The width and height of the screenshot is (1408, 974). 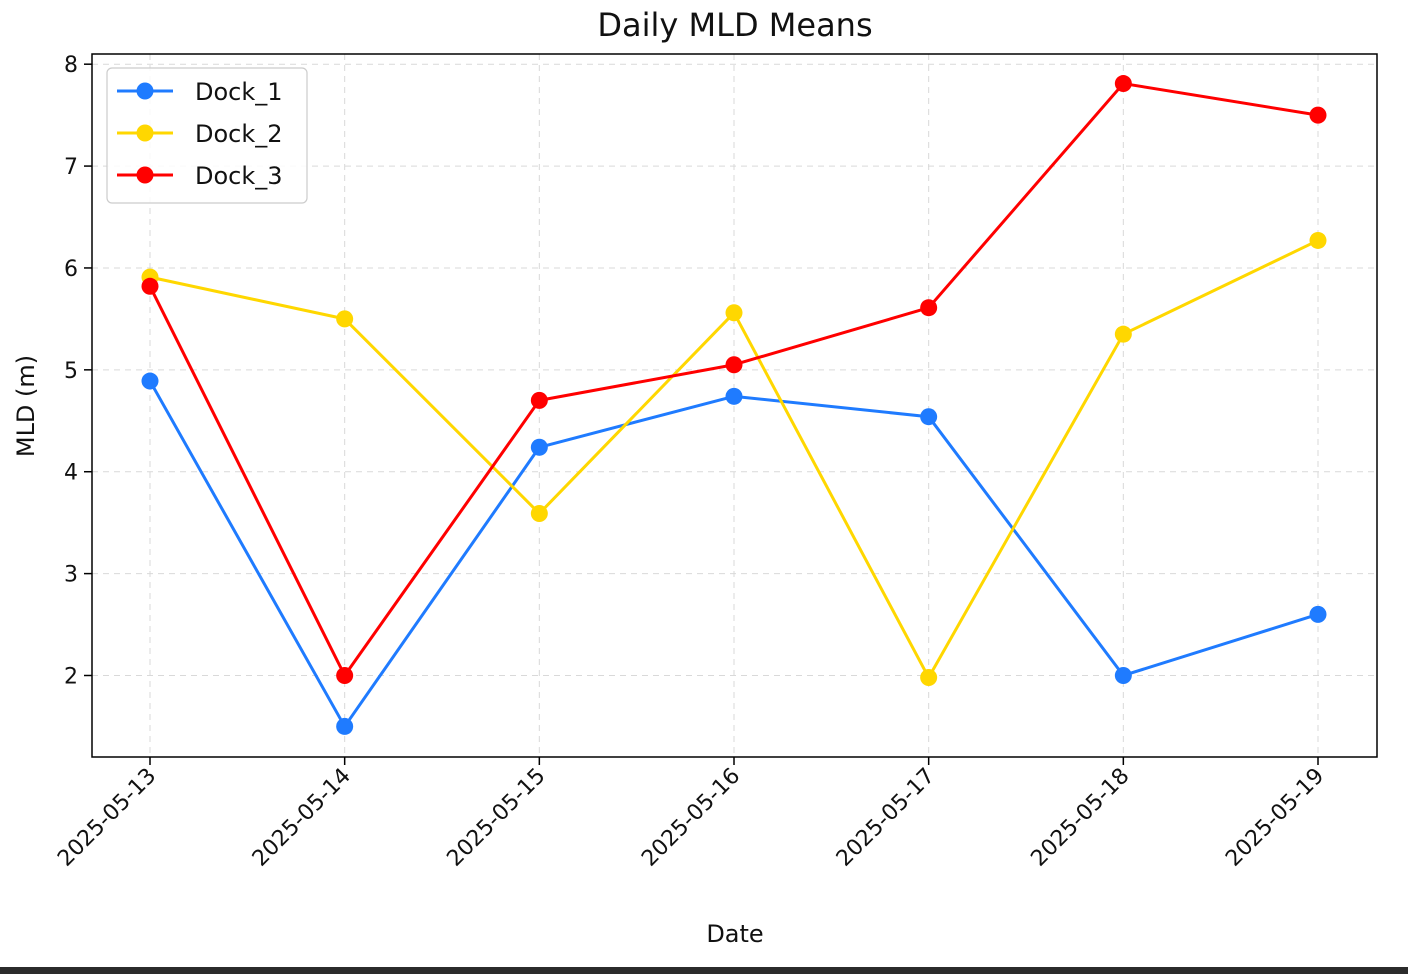 I want to click on y-axis-ticks: 2 3 4 5 6 7 8, so click(x=78, y=371).